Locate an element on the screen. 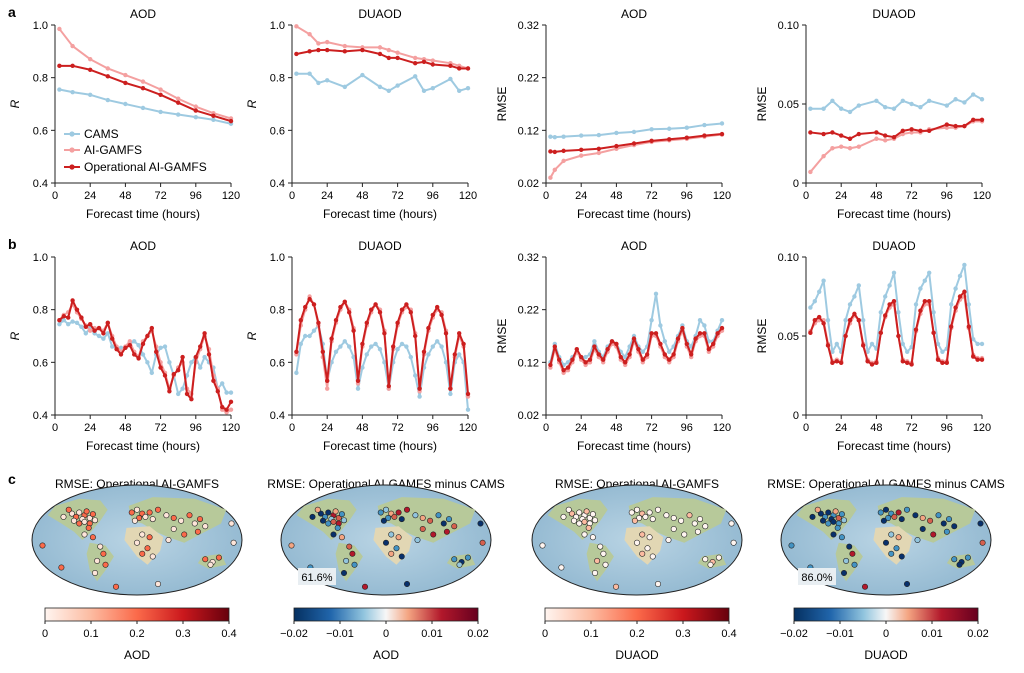 This screenshot has height=673, width=1024. y-tick-label: 0.8 is located at coordinates (40, 79).